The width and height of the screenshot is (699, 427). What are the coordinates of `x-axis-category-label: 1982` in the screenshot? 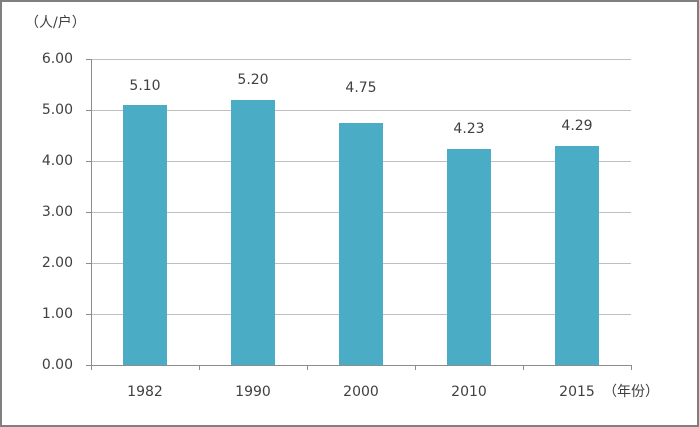 It's located at (145, 392).